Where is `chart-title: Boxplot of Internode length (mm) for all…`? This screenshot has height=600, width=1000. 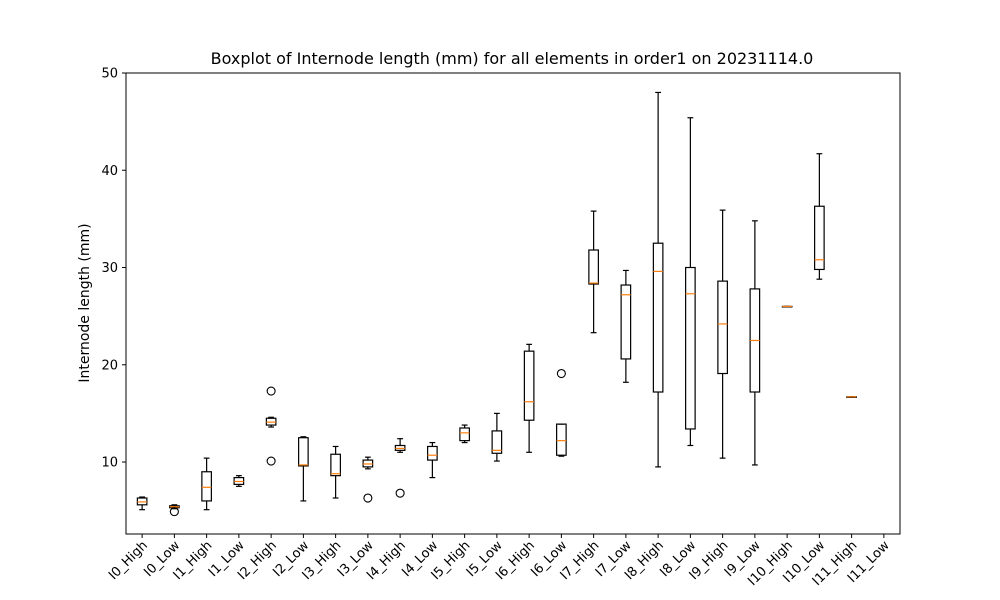 chart-title: Boxplot of Internode length (mm) for all… is located at coordinates (512, 58).